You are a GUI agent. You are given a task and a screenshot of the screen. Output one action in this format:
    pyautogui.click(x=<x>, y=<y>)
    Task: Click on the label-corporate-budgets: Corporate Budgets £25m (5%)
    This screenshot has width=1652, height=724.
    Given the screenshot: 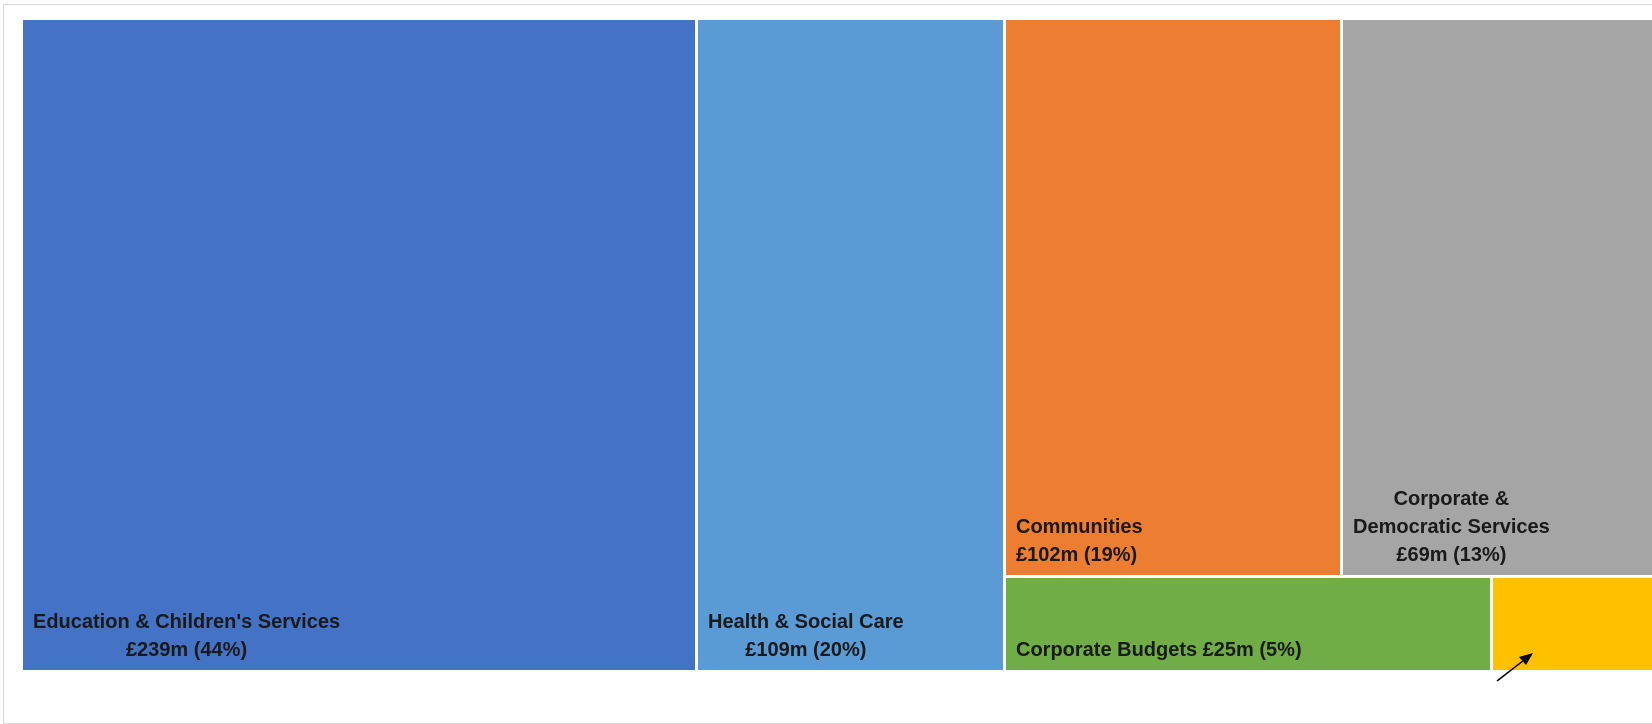 What is the action you would take?
    pyautogui.click(x=1159, y=650)
    